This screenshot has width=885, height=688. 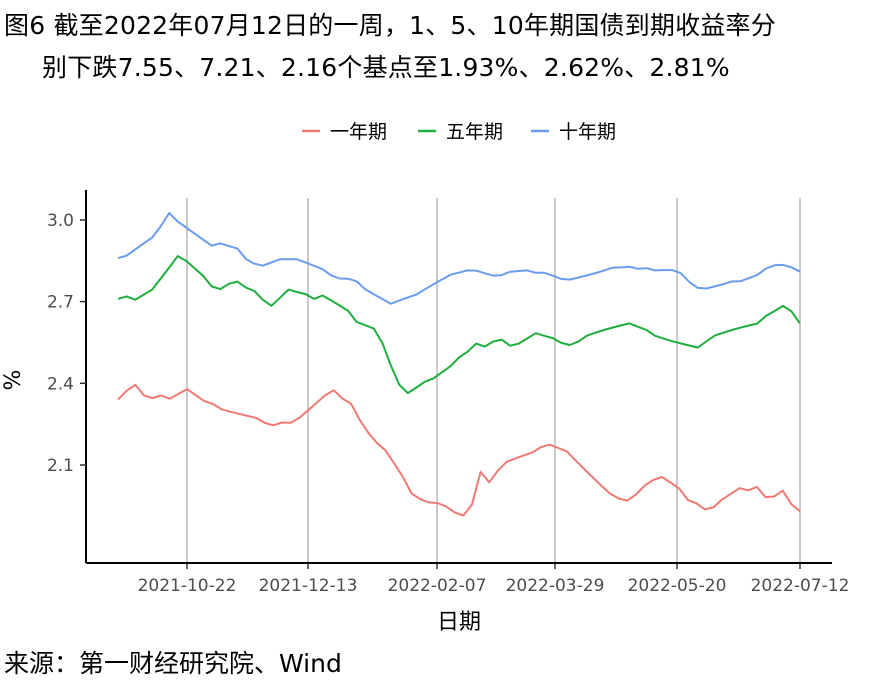 I want to click on source-note: 来源：第一财经研究院、Wind, so click(x=173, y=663).